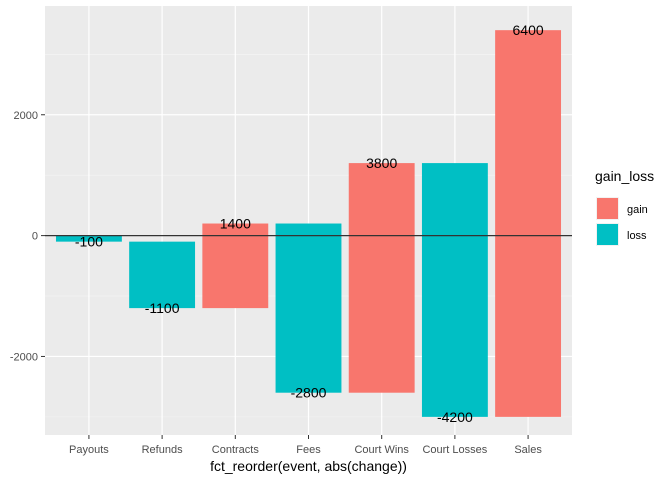  What do you see at coordinates (24, 357) in the screenshot?
I see `y-tick-label: -2000` at bounding box center [24, 357].